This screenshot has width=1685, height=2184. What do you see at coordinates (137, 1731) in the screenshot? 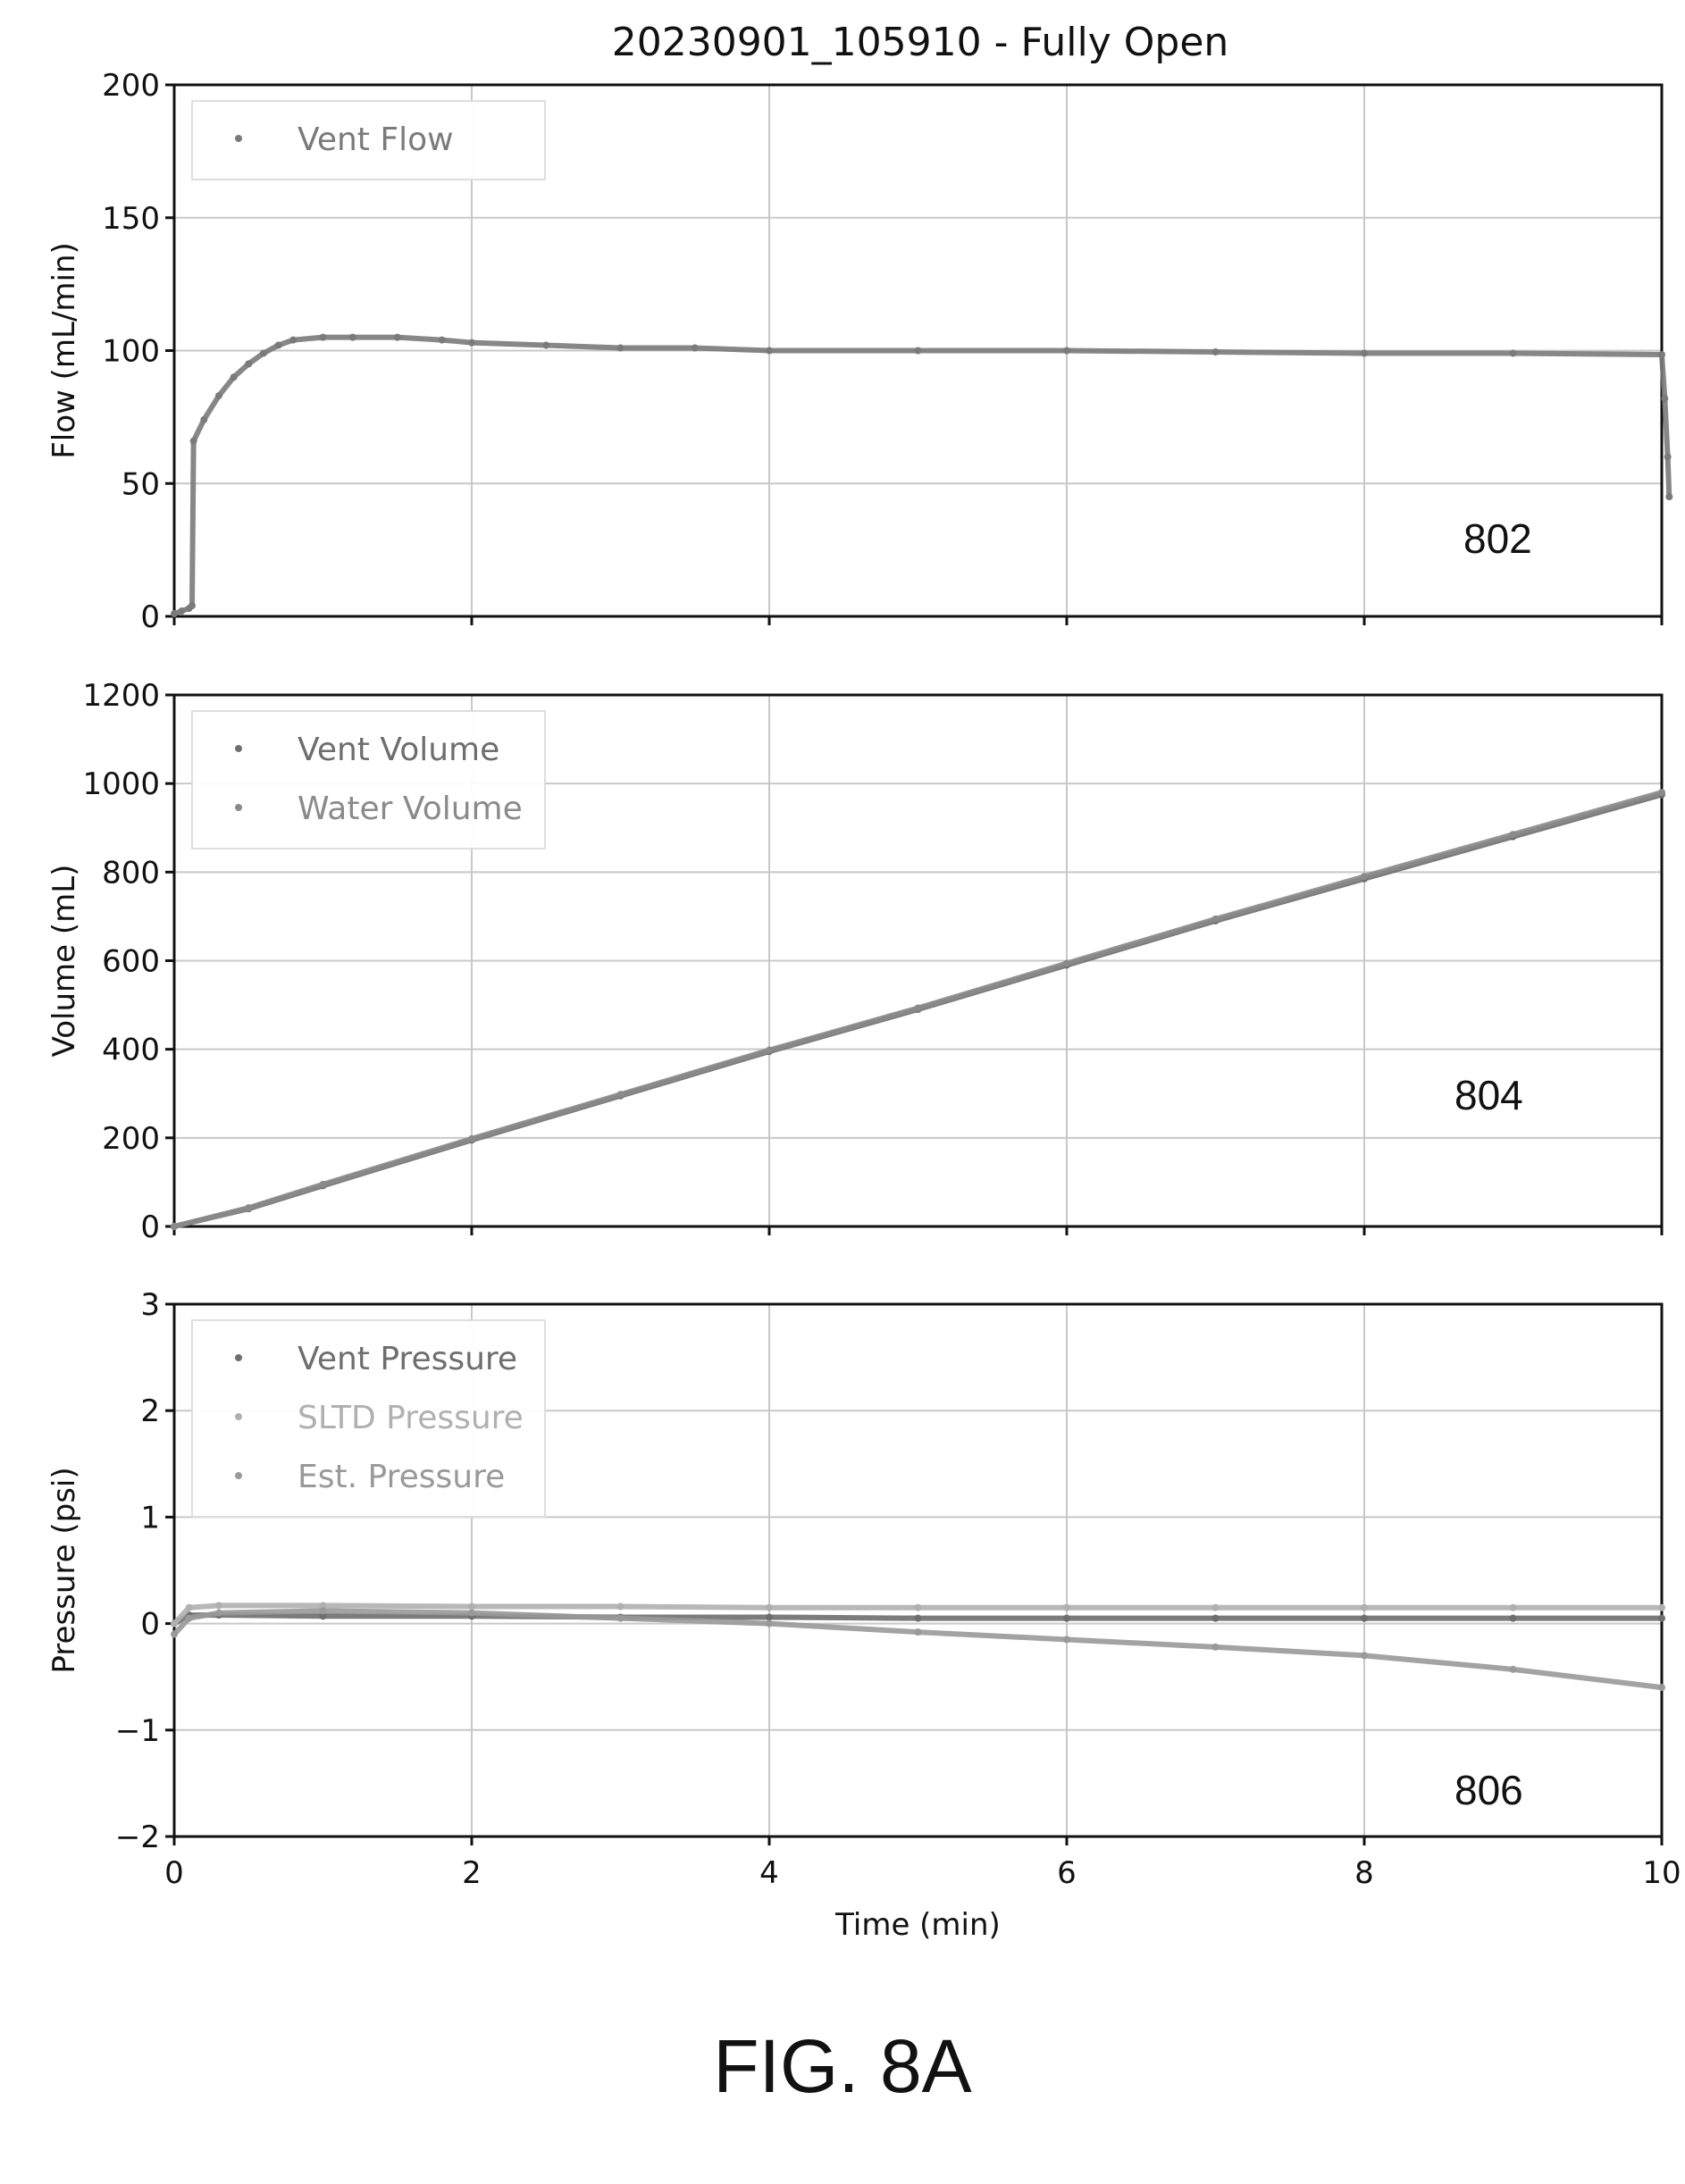
I see `y-tick-label: −1` at bounding box center [137, 1731].